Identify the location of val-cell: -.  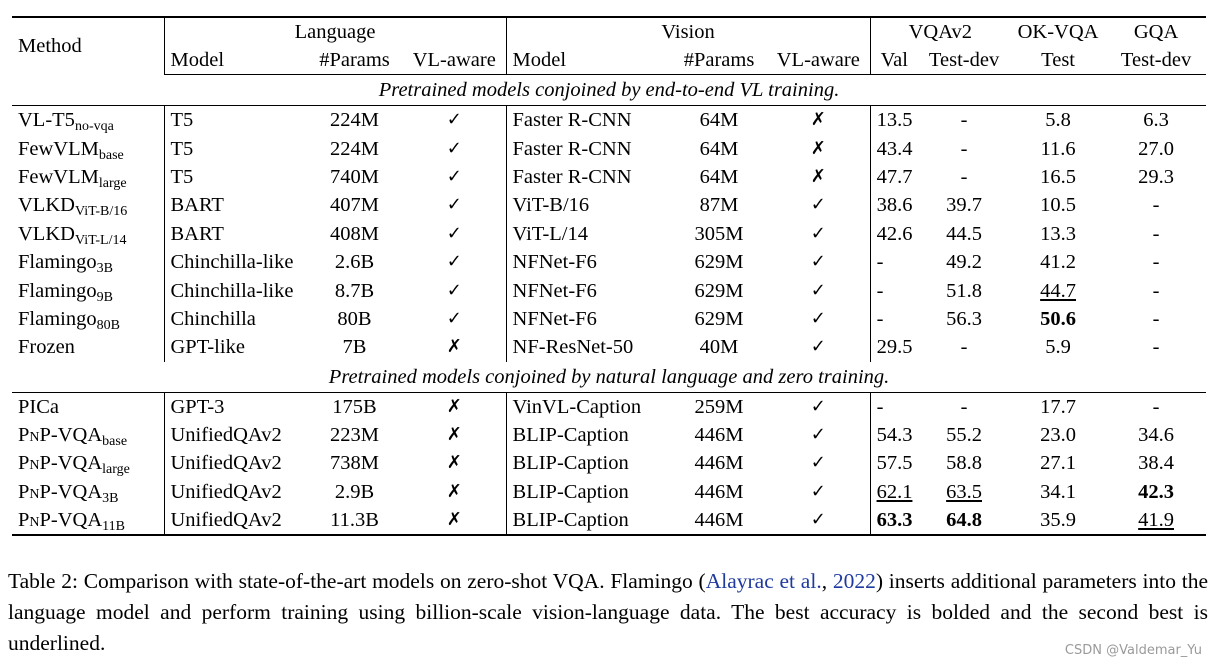
(894, 406).